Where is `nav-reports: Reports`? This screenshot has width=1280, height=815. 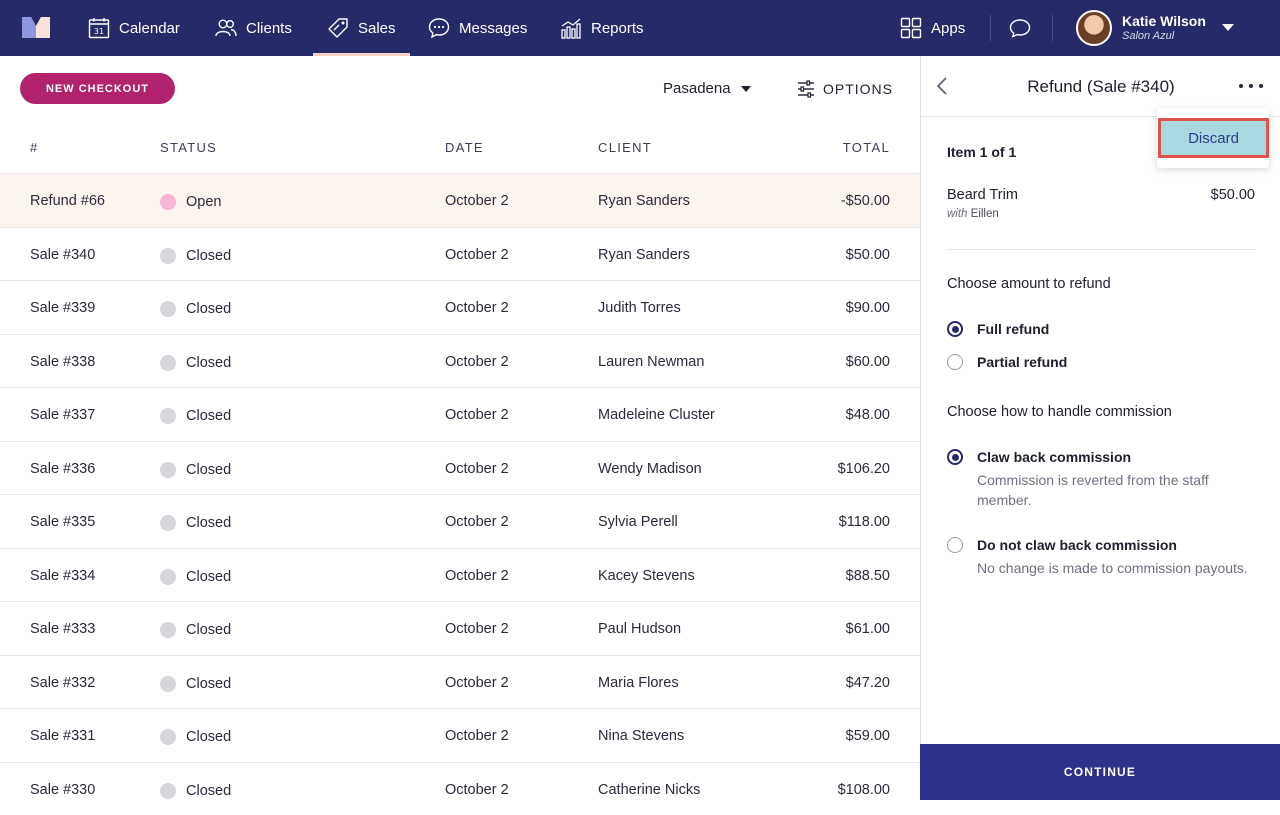 nav-reports: Reports is located at coordinates (602, 28).